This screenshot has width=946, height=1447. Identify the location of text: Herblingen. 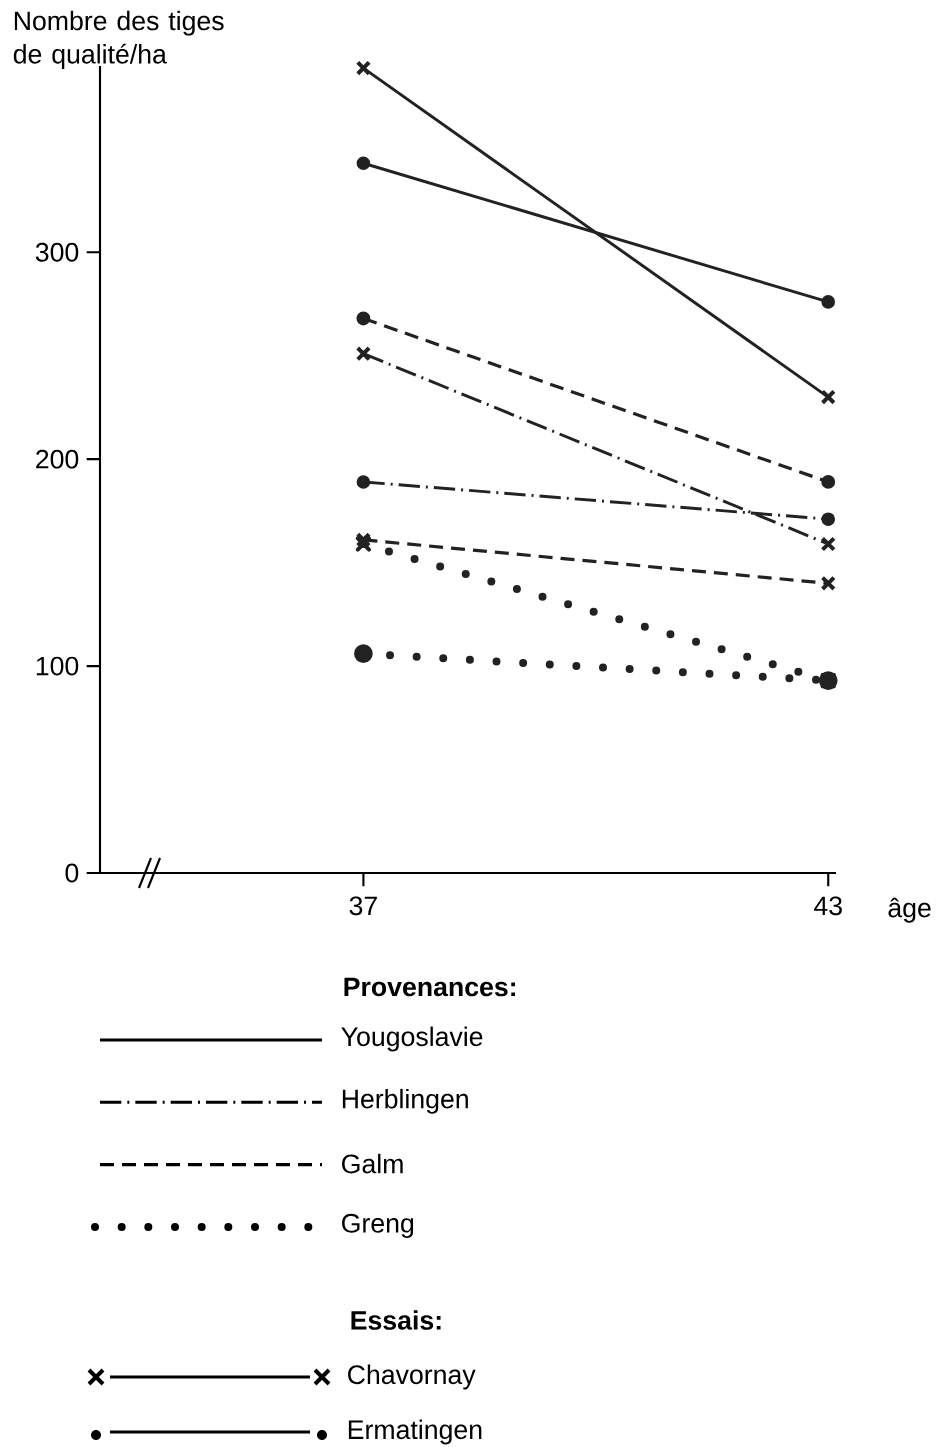
(405, 1101).